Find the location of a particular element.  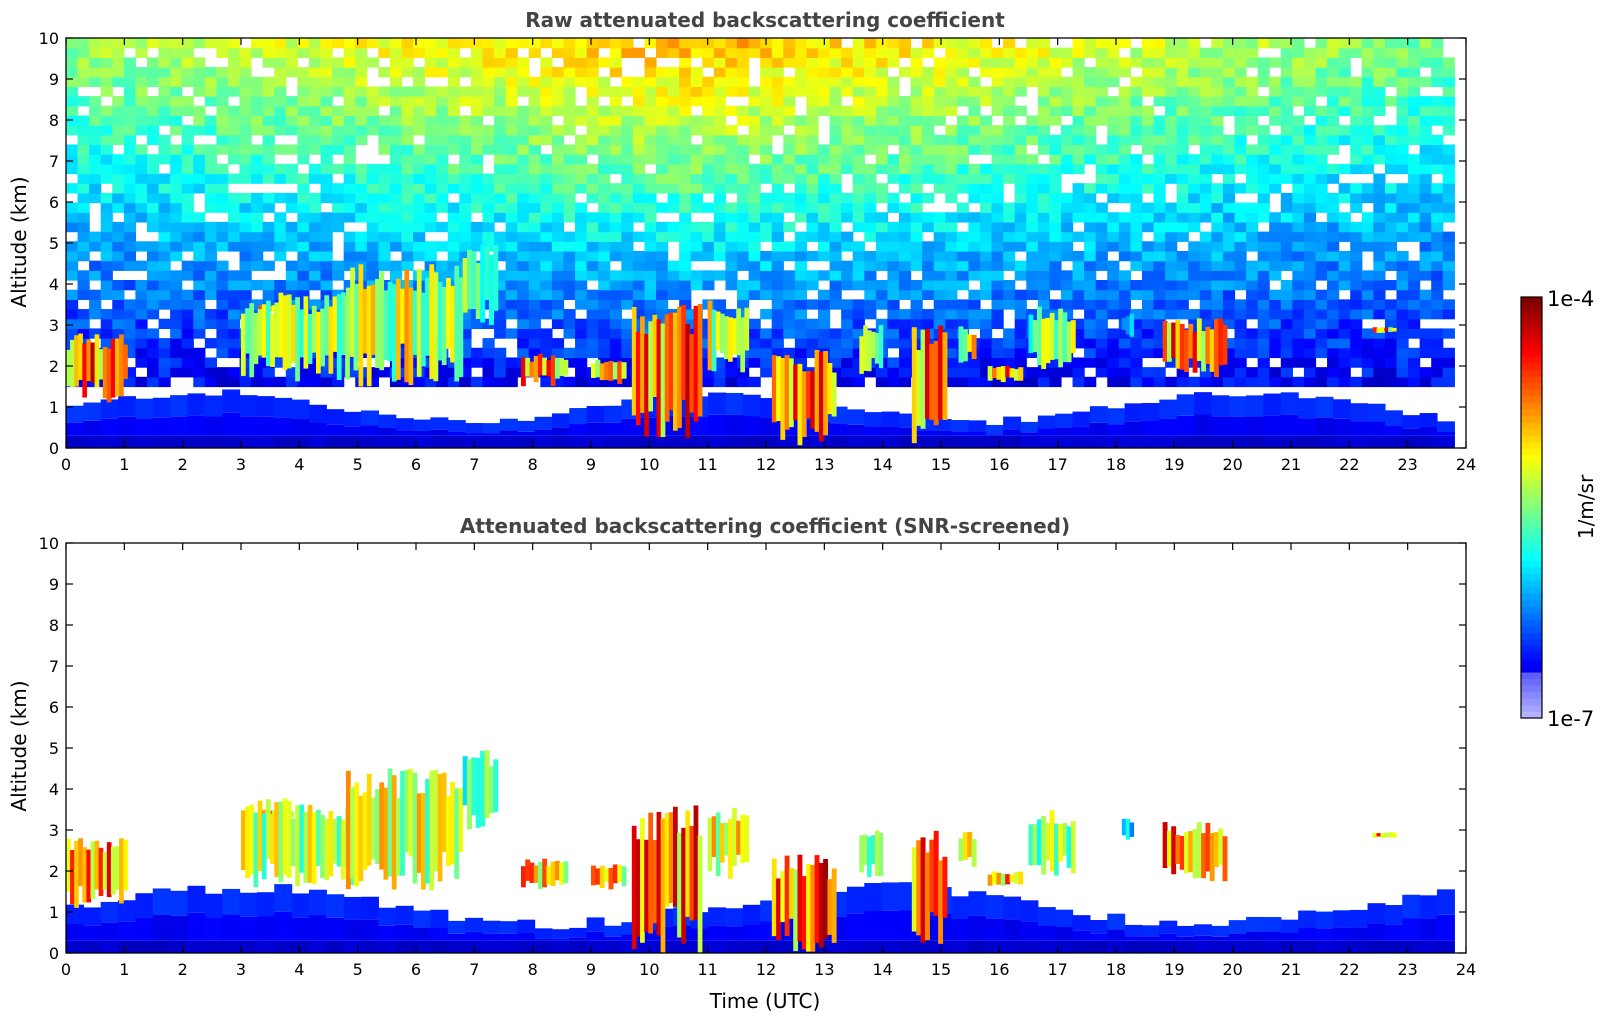

colorbar-bottom-label: 1e-7 is located at coordinates (1570, 719).